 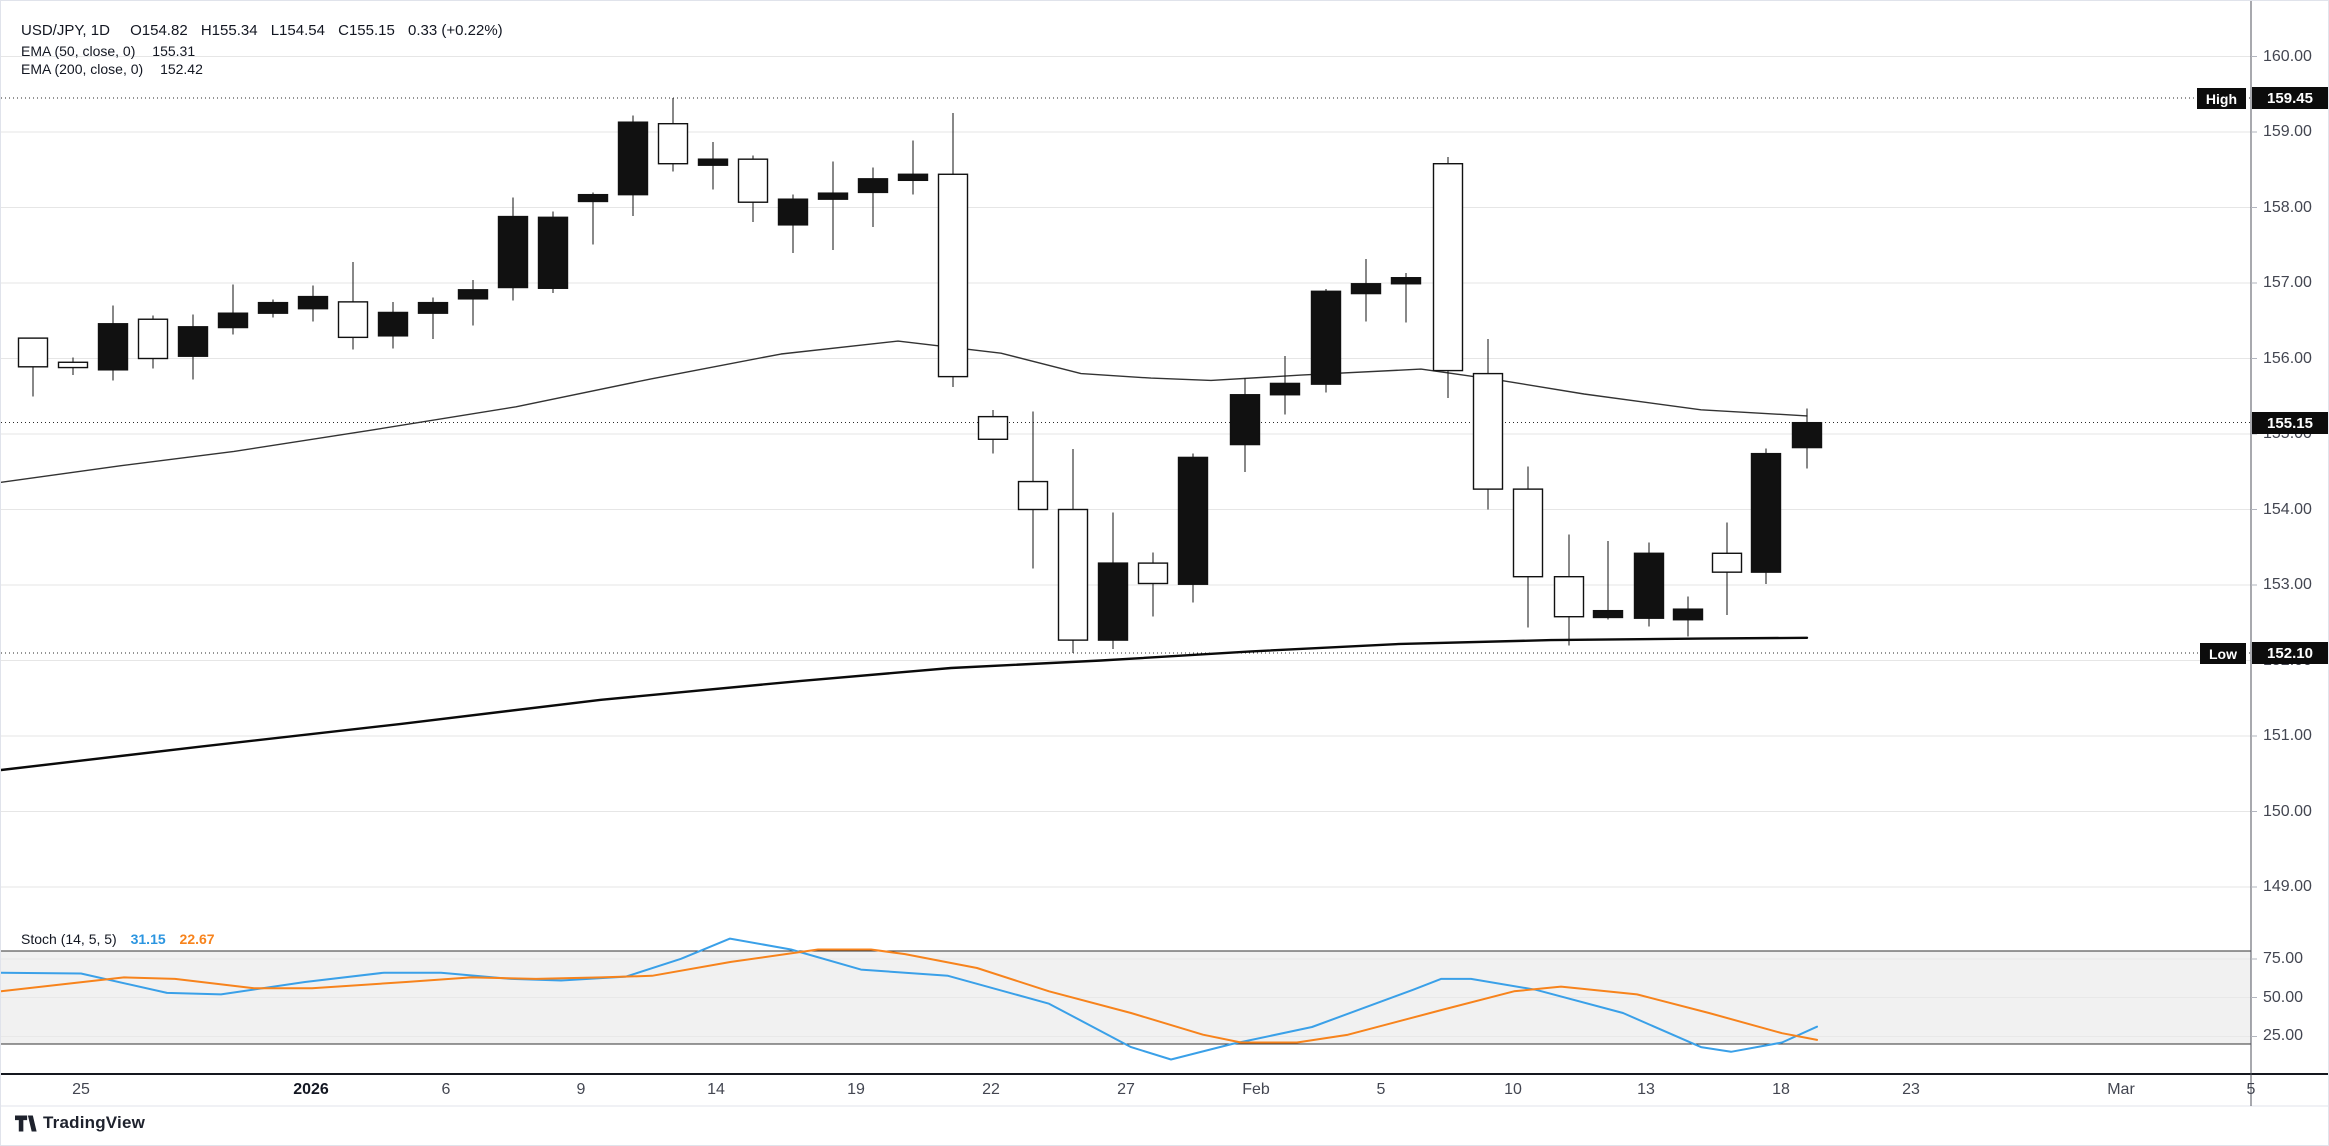 What do you see at coordinates (2287, 358) in the screenshot?
I see `price-axis-label: 156.00` at bounding box center [2287, 358].